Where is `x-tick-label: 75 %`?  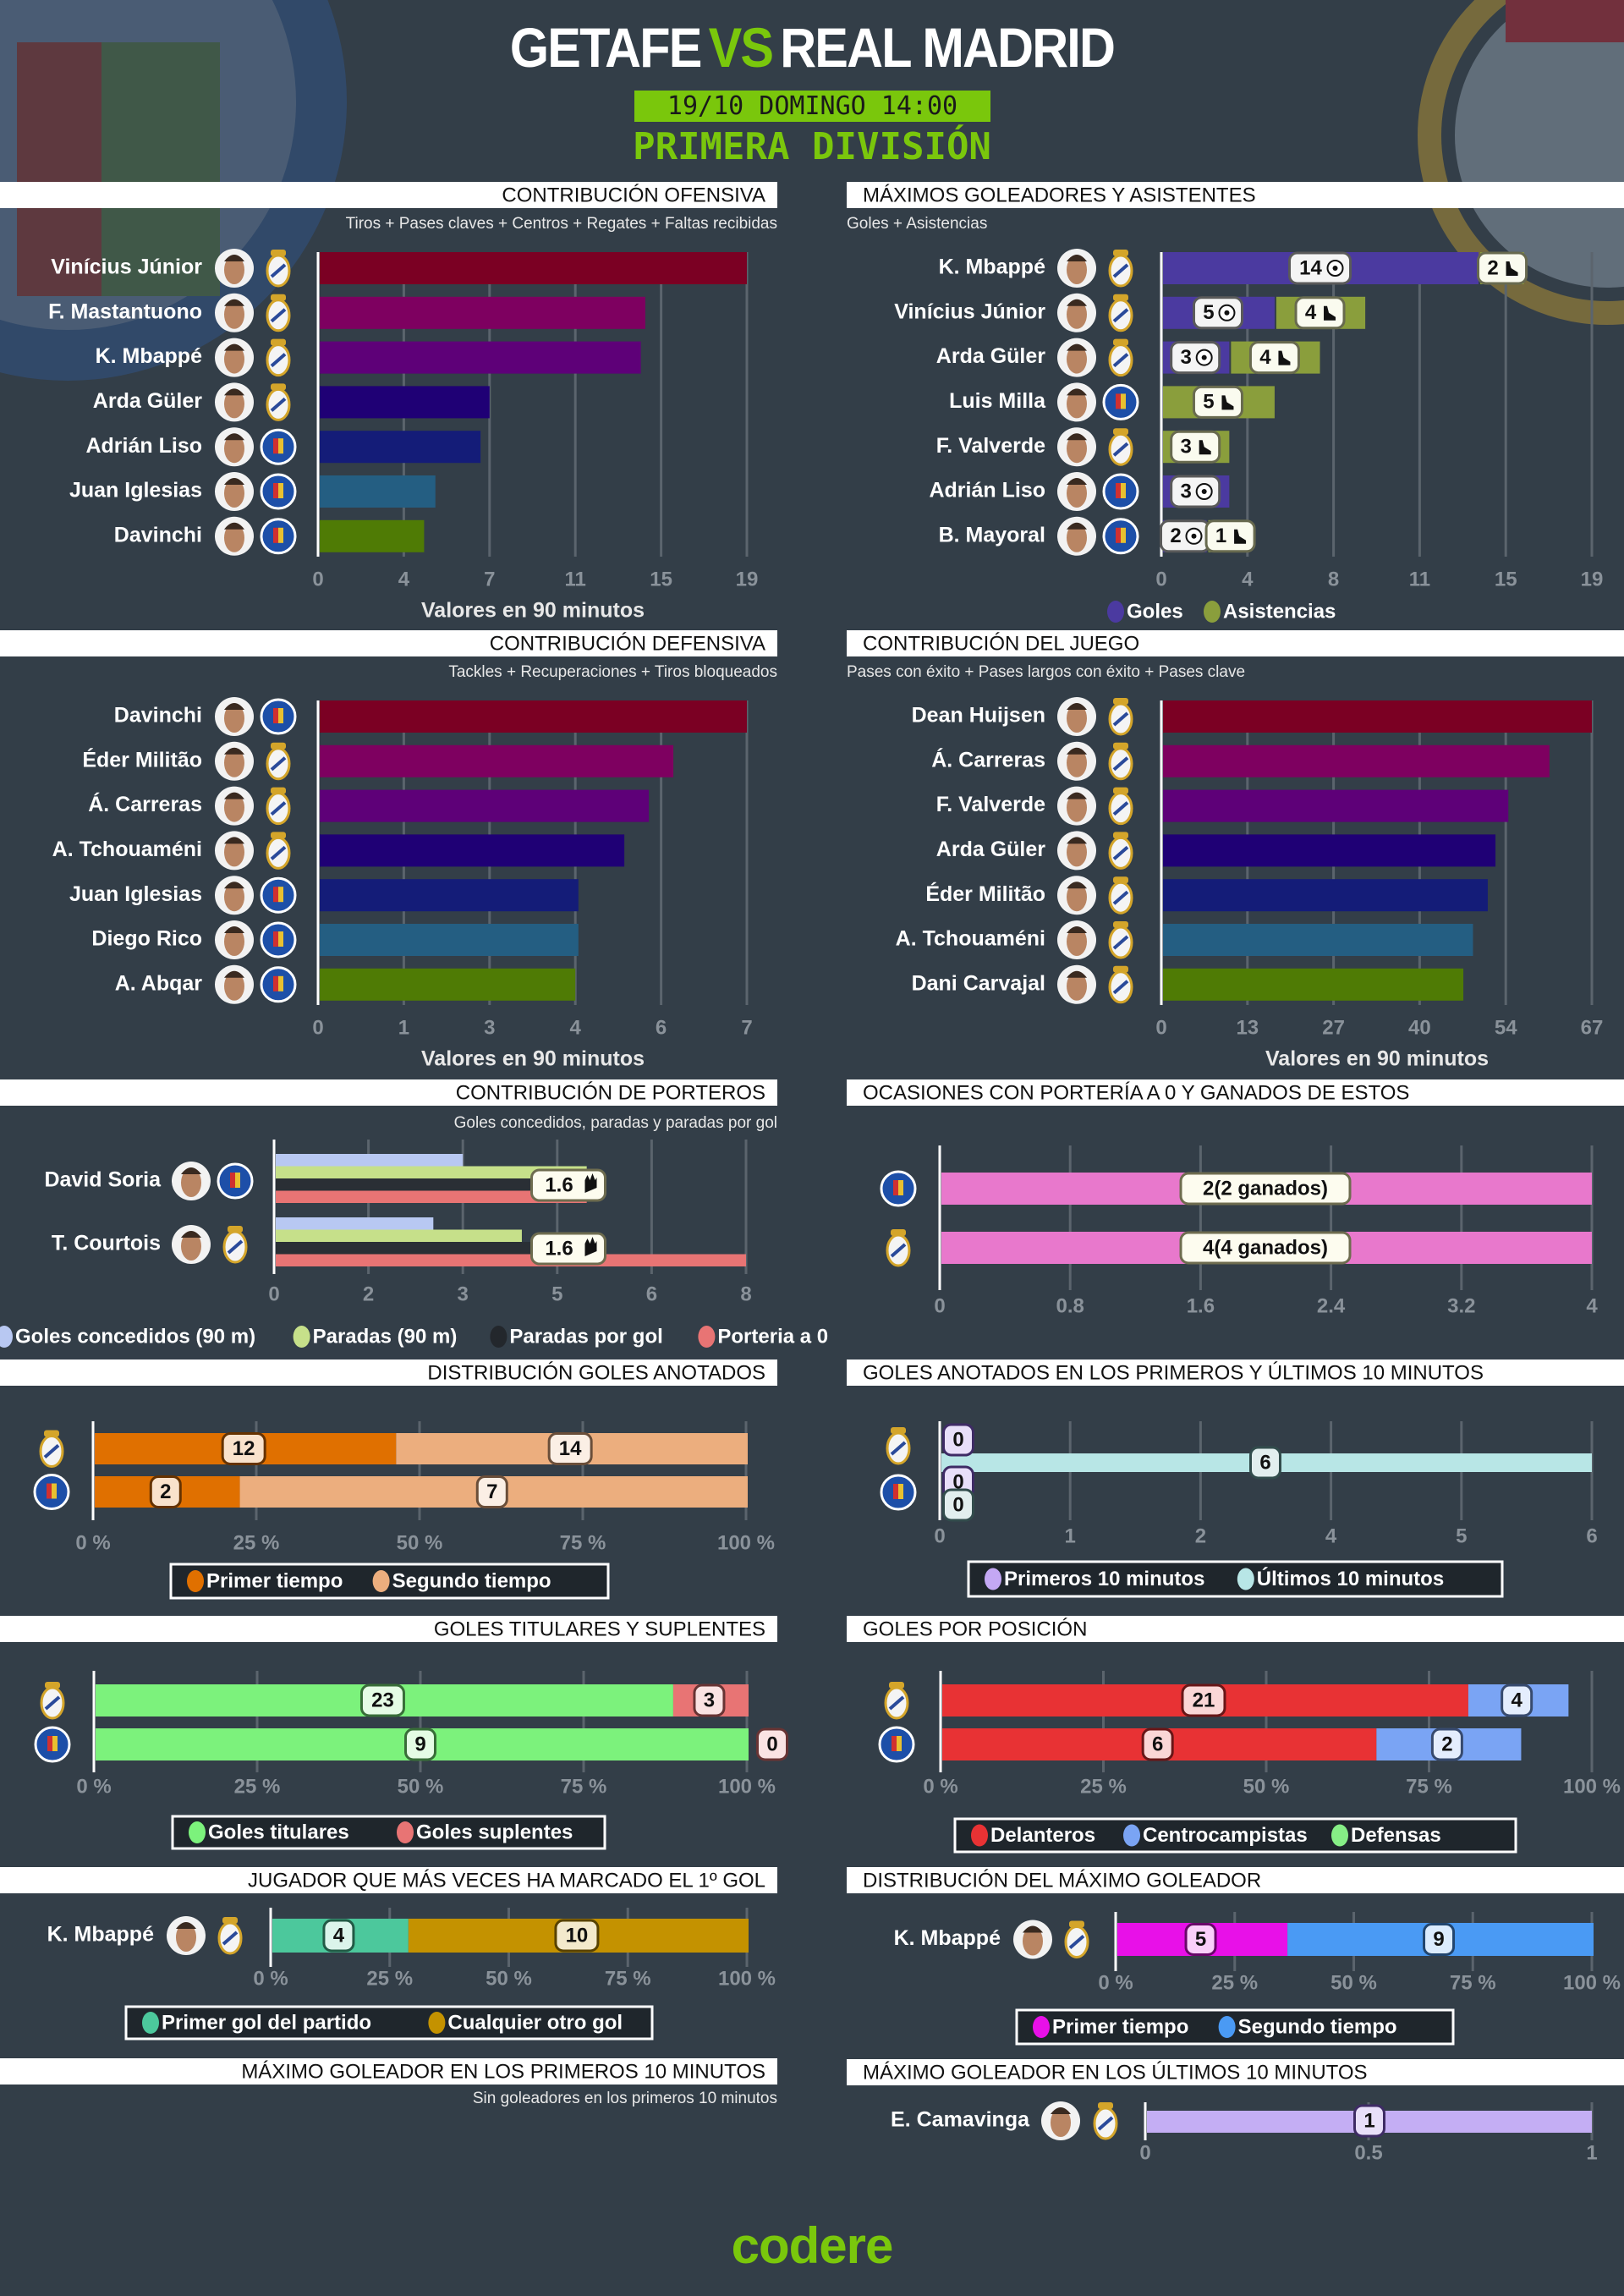
x-tick-label: 75 % is located at coordinates (1473, 1982).